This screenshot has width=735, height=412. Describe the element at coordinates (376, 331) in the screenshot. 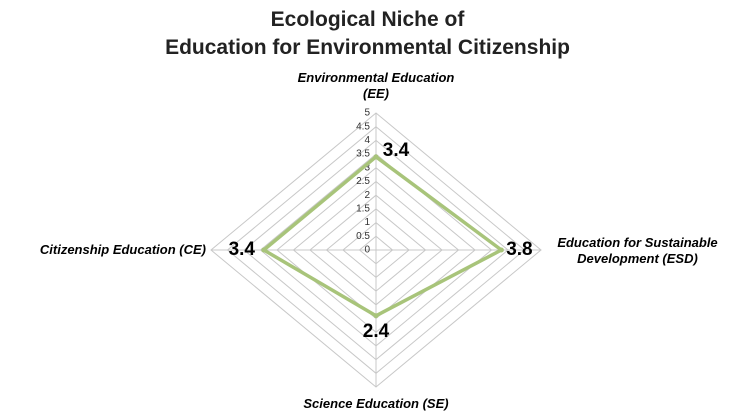

I see `data-label: 2.4` at that location.